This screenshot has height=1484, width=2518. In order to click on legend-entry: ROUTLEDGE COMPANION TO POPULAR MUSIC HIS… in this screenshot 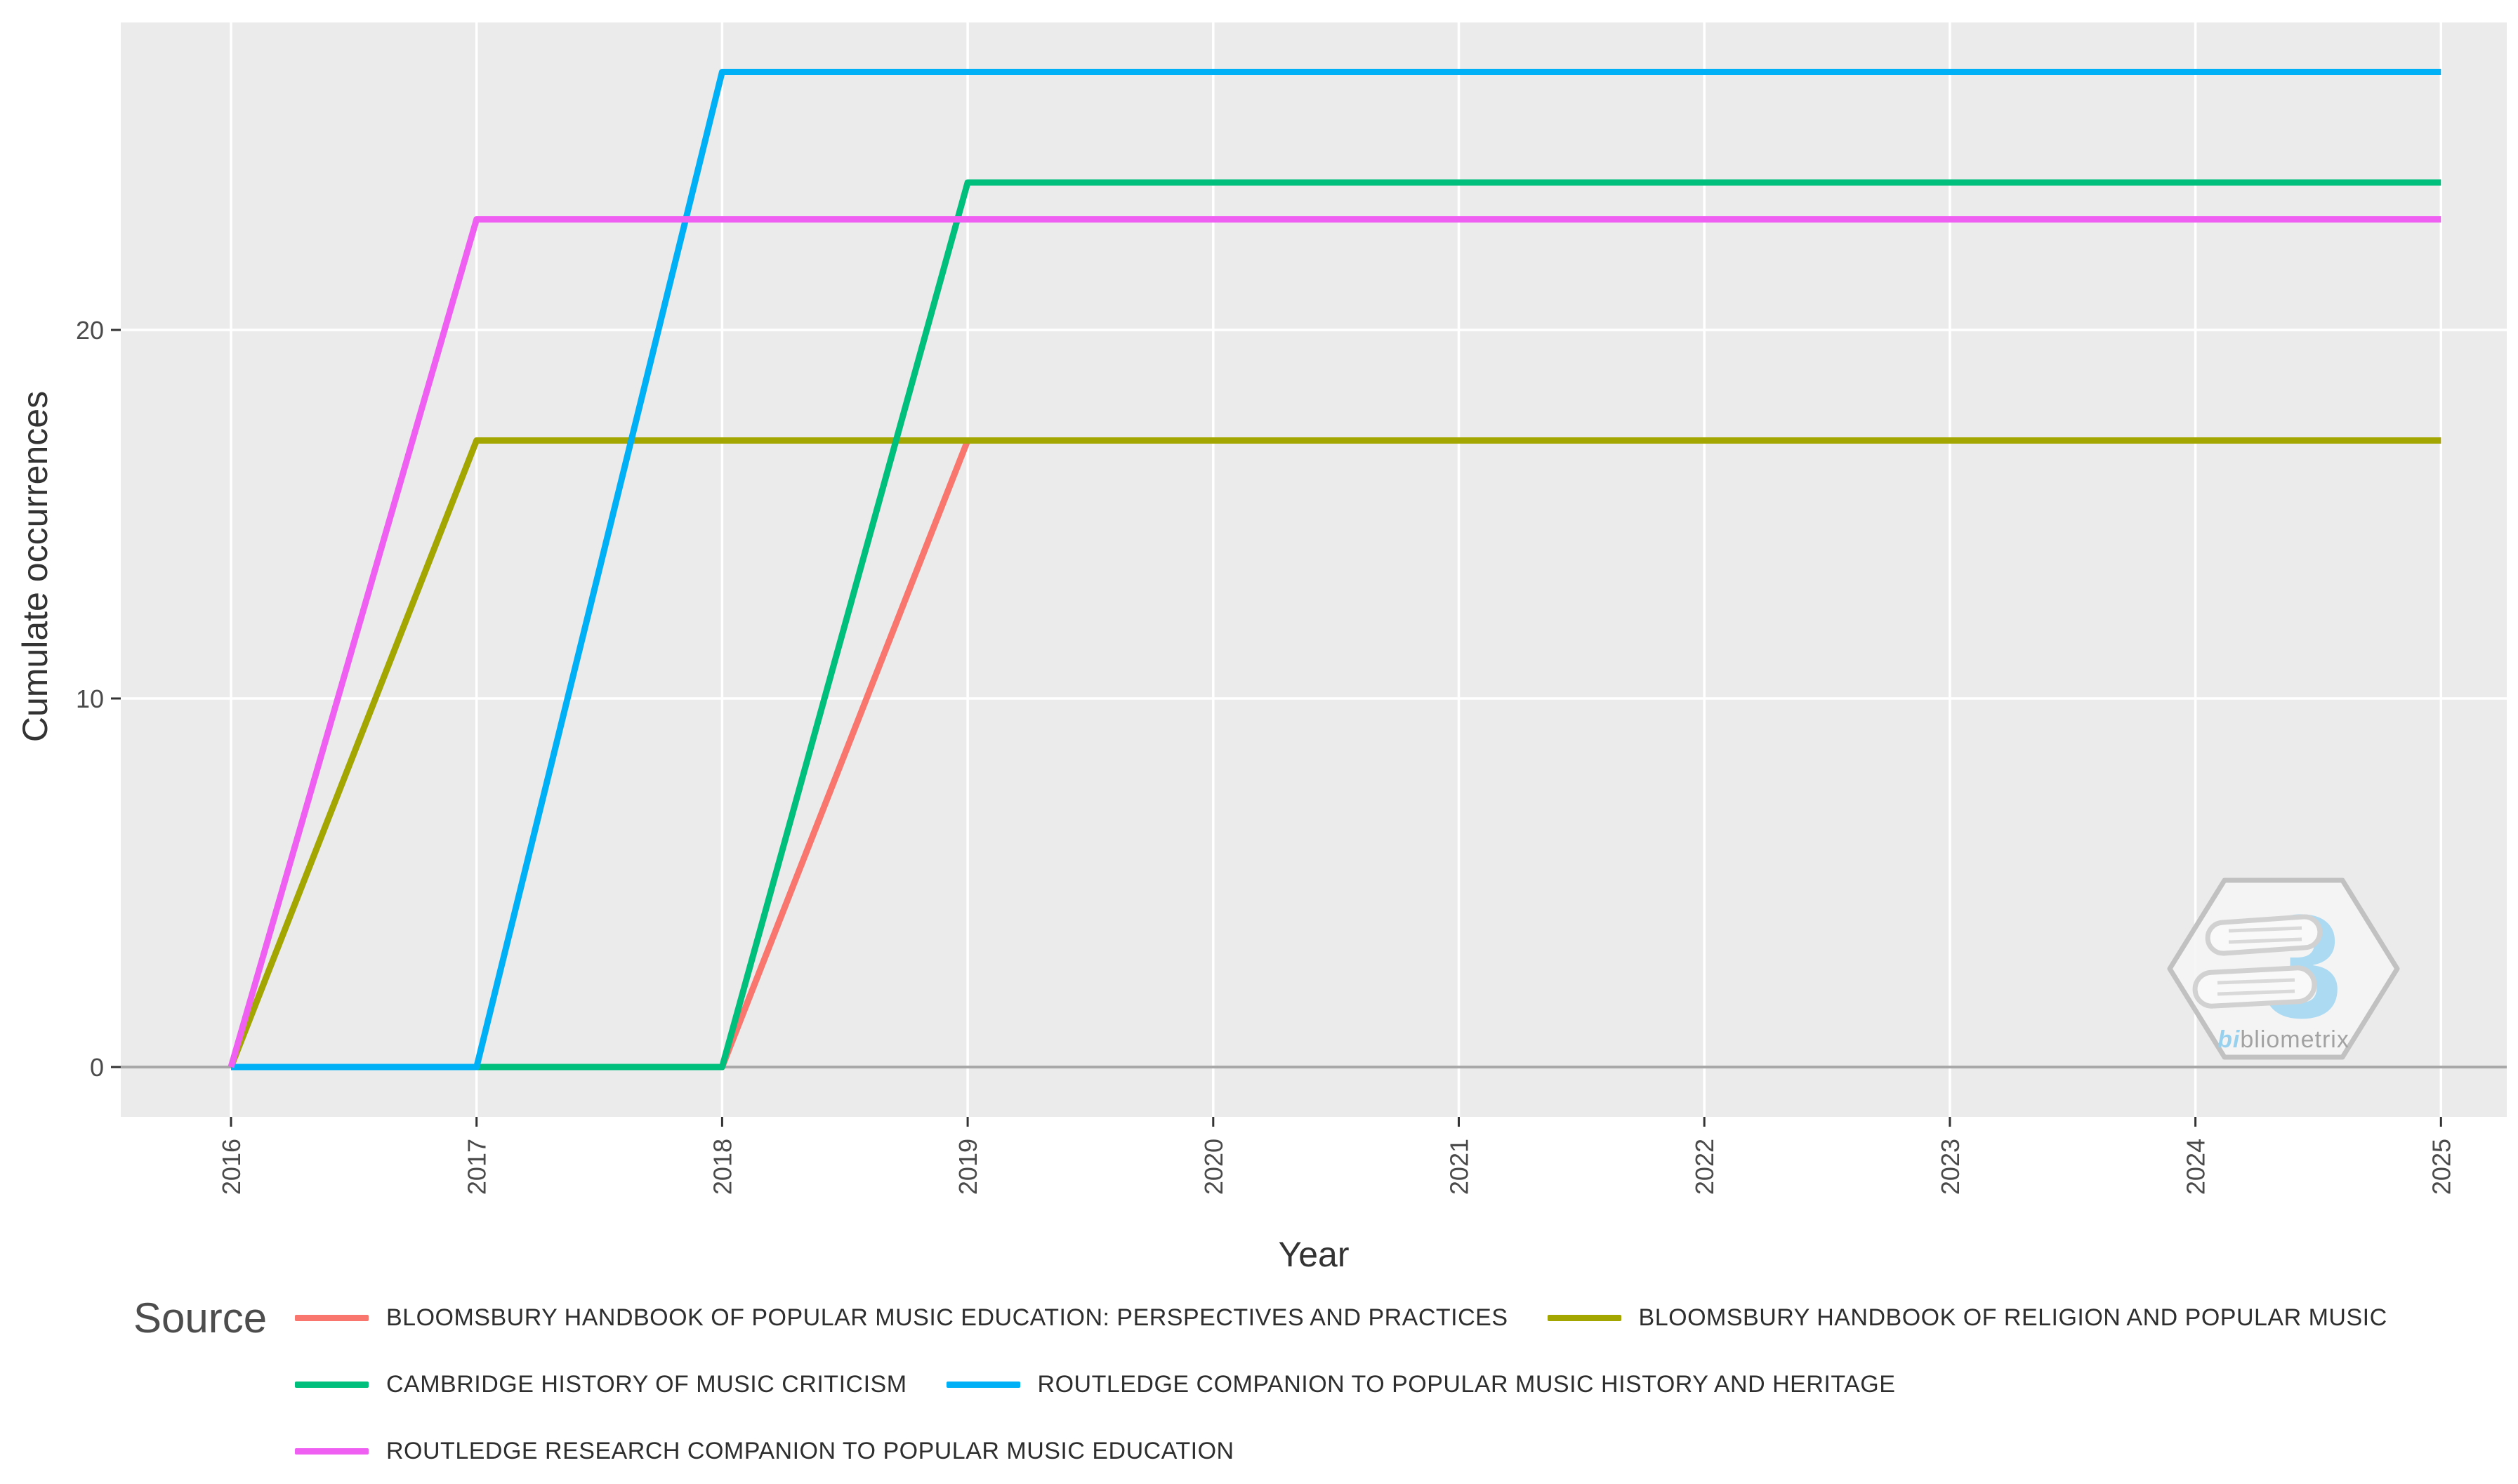, I will do `click(1421, 1384)`.